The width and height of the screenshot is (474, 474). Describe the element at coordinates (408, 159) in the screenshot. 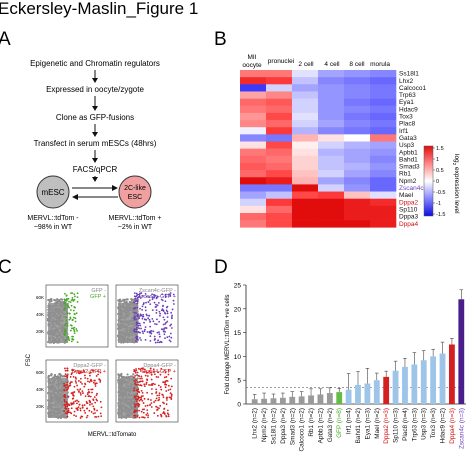

I see `heatmap-gene-label: Bahd1` at that location.